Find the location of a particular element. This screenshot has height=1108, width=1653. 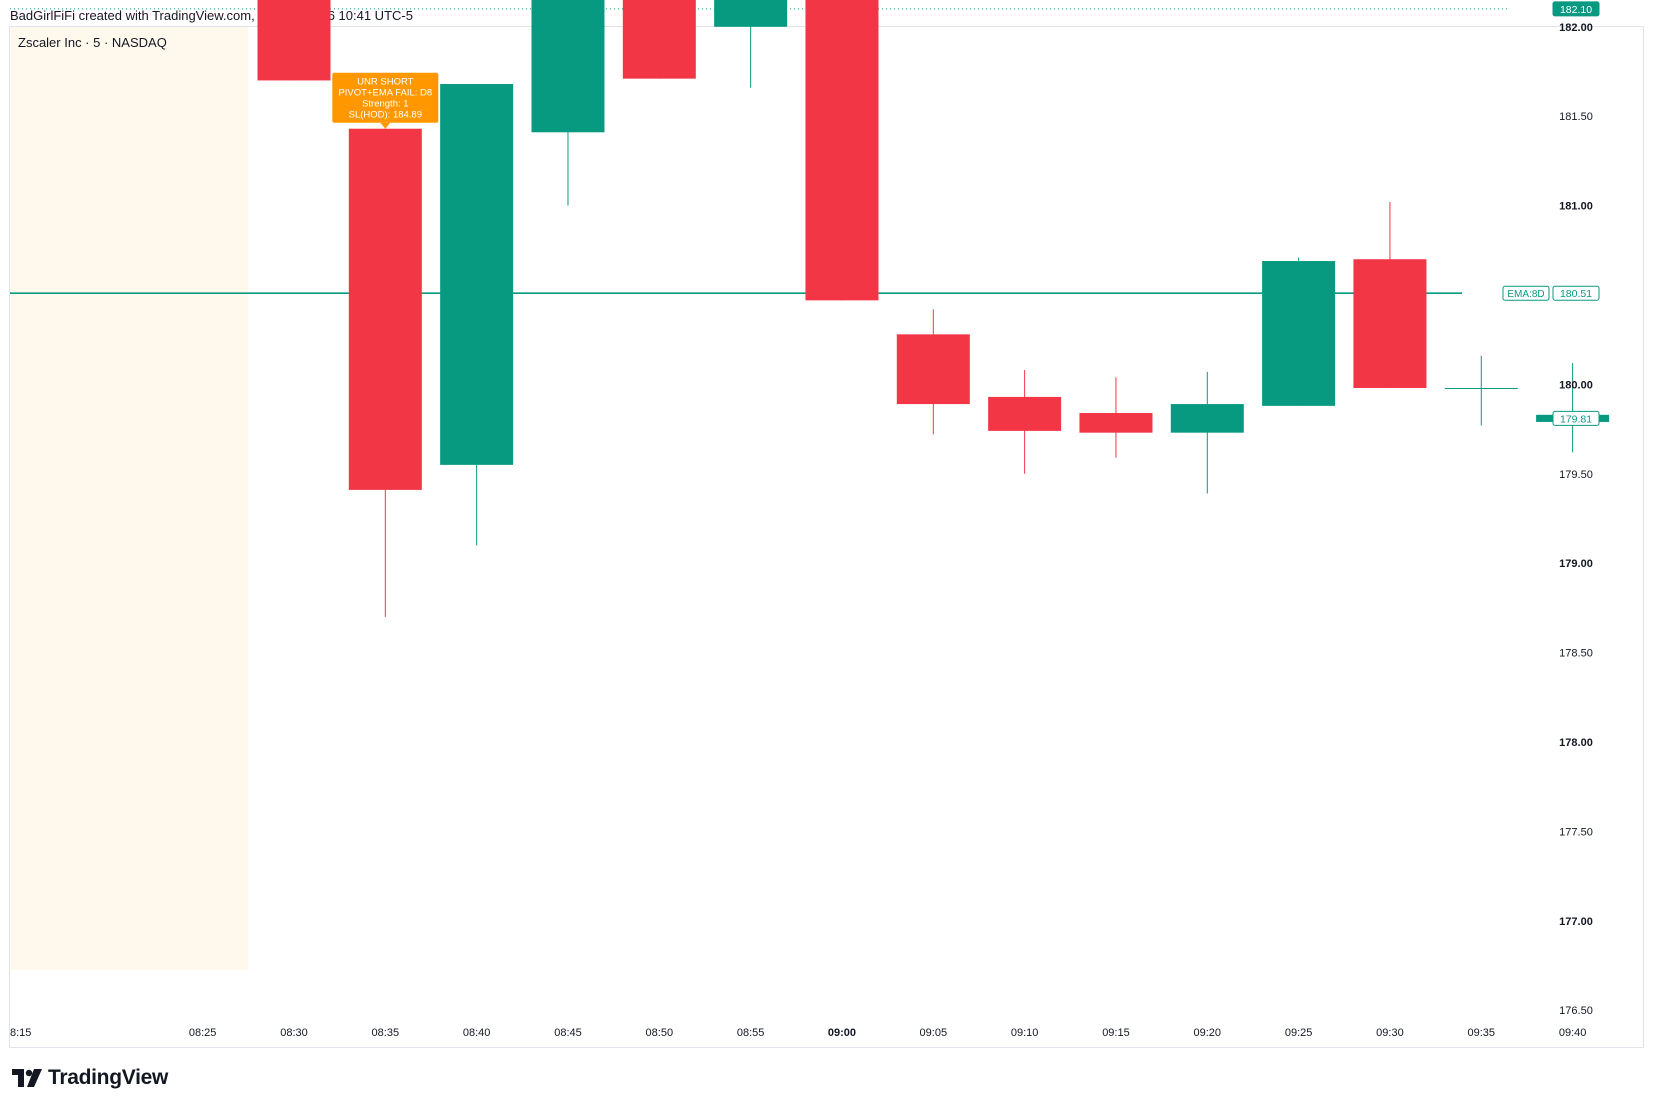

time-tick-label: 08:45 is located at coordinates (568, 1033).